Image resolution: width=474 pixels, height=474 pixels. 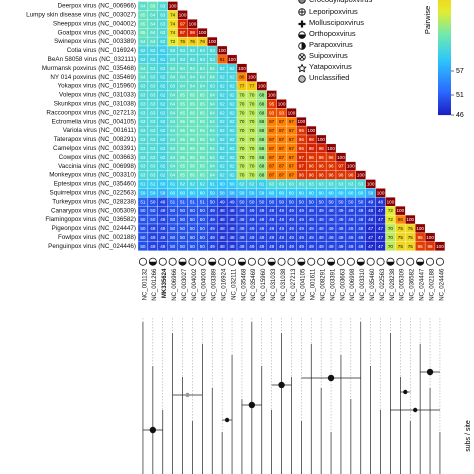 What do you see at coordinates (97, 237) in the screenshot?
I see `row-label: Fowlpox virus (NC_002188)` at bounding box center [97, 237].